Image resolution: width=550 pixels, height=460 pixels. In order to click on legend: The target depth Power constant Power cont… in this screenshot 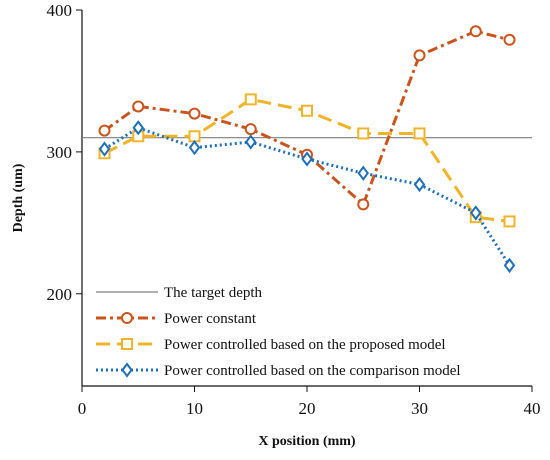, I will do `click(278, 332)`.